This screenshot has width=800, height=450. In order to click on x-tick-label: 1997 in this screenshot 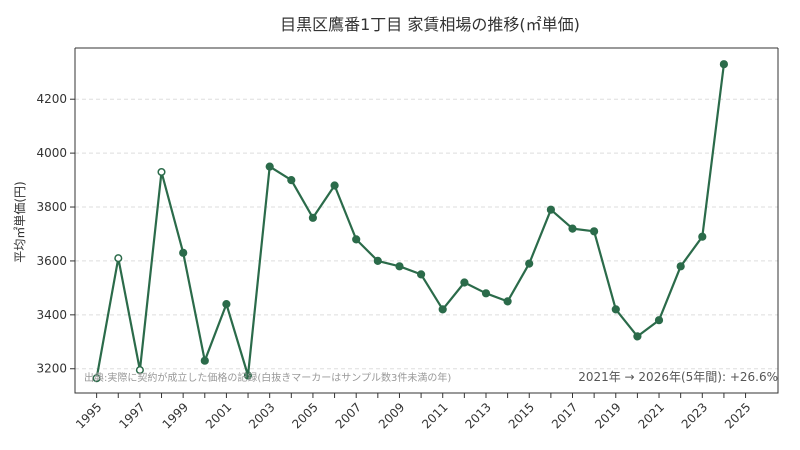, I will do `click(131, 415)`.